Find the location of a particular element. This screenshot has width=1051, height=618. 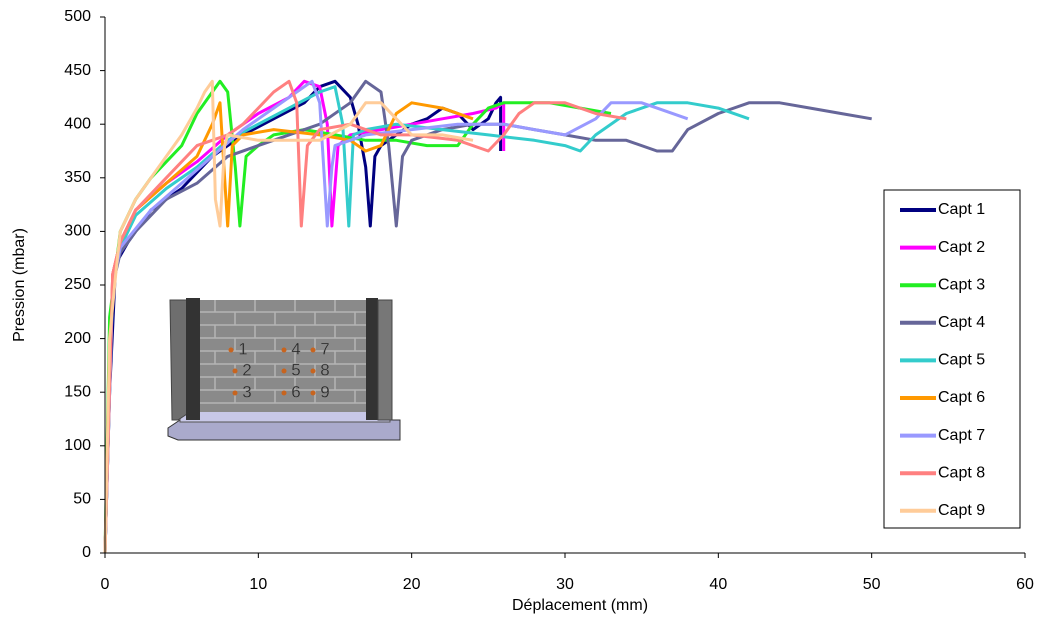

y-tick-label: 300 is located at coordinates (77, 231).